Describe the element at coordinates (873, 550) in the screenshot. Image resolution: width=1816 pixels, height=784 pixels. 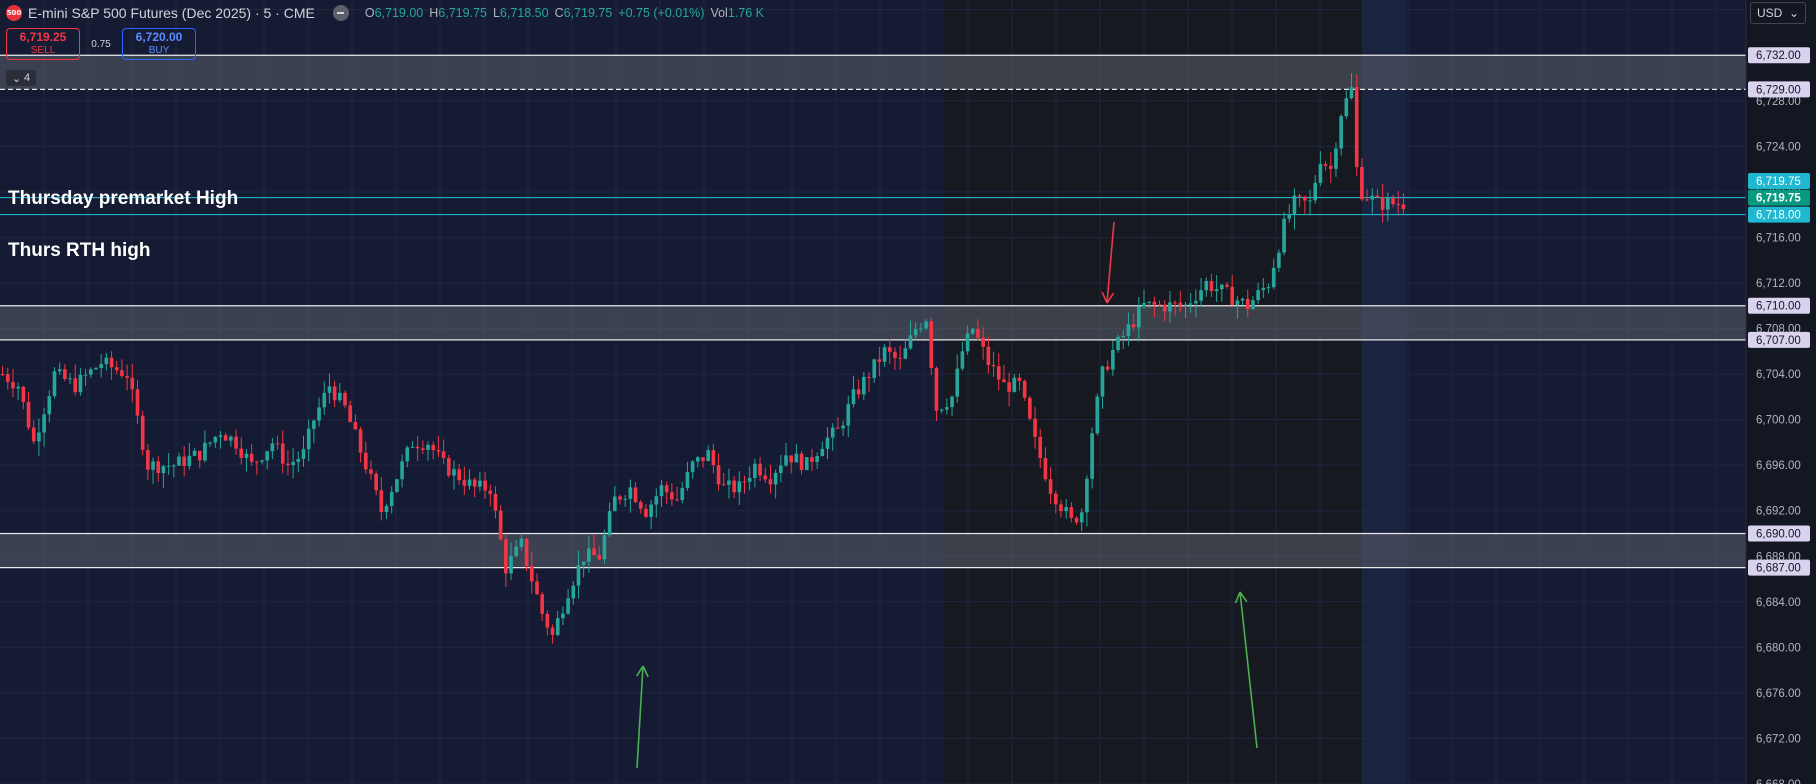
I see `price-zone` at that location.